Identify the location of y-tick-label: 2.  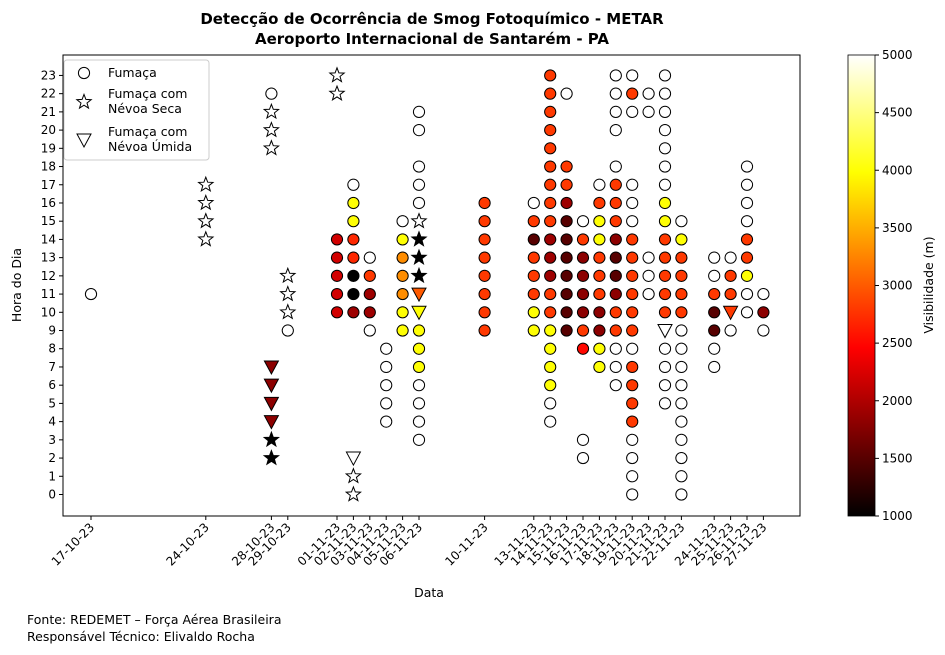
(52, 458).